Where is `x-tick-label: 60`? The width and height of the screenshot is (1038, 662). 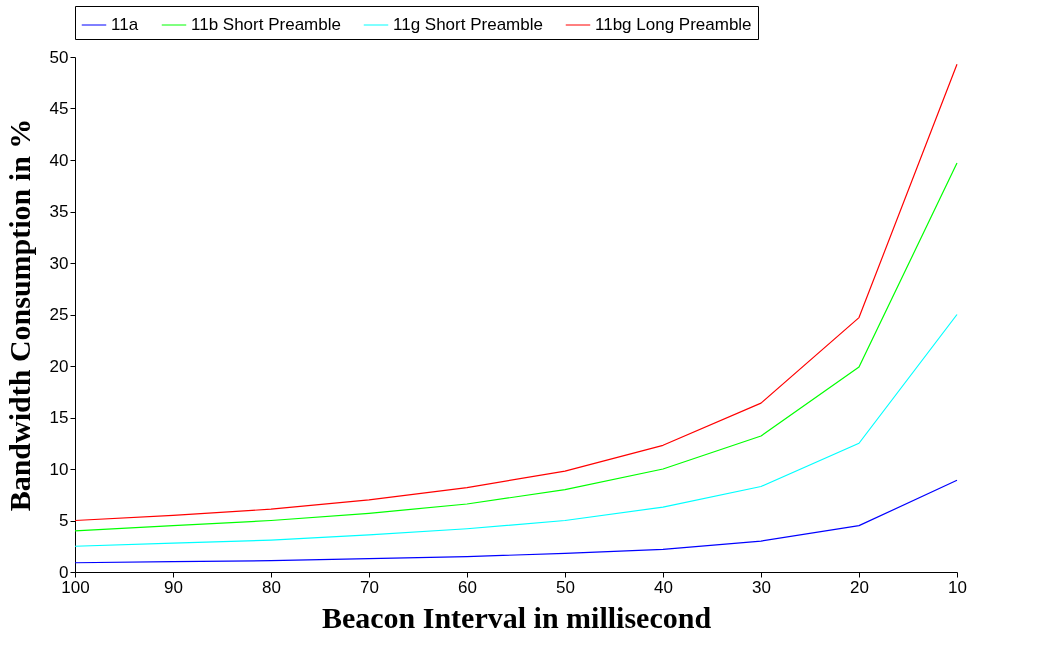 x-tick-label: 60 is located at coordinates (467, 587).